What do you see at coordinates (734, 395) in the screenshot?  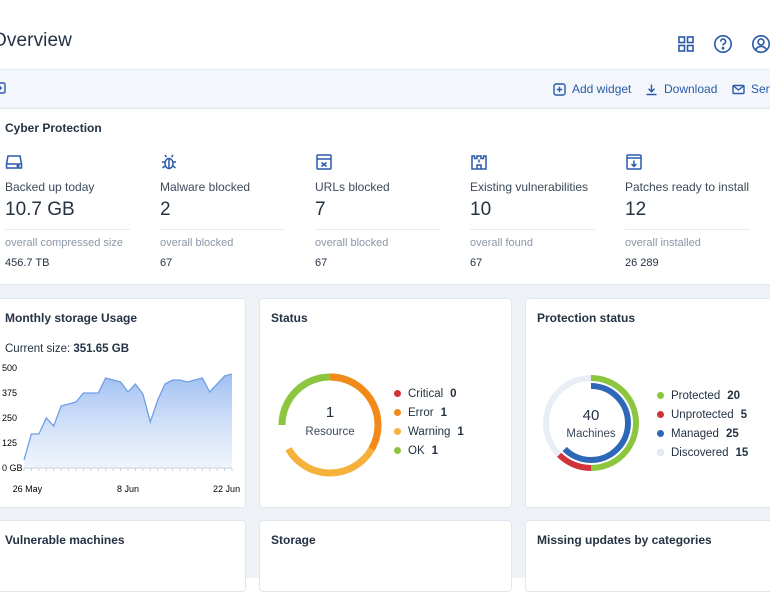 I see `legend-value: 20` at bounding box center [734, 395].